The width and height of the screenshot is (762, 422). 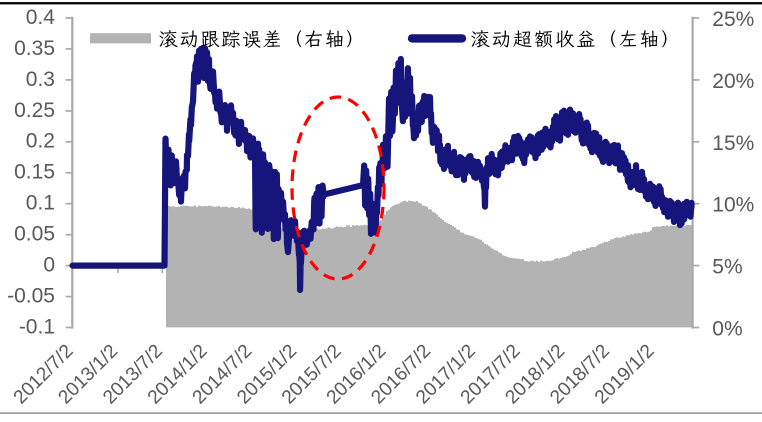 I want to click on svg-text: 20%, so click(x=733, y=81).